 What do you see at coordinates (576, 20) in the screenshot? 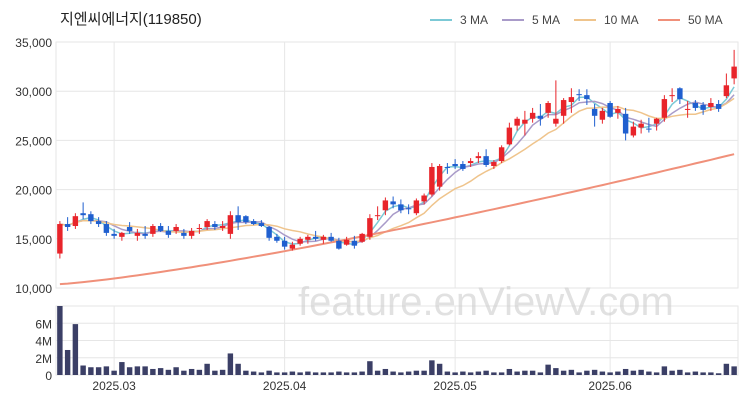
I see `legend: 3 MA 5 MA 10 MA 50 MA` at bounding box center [576, 20].